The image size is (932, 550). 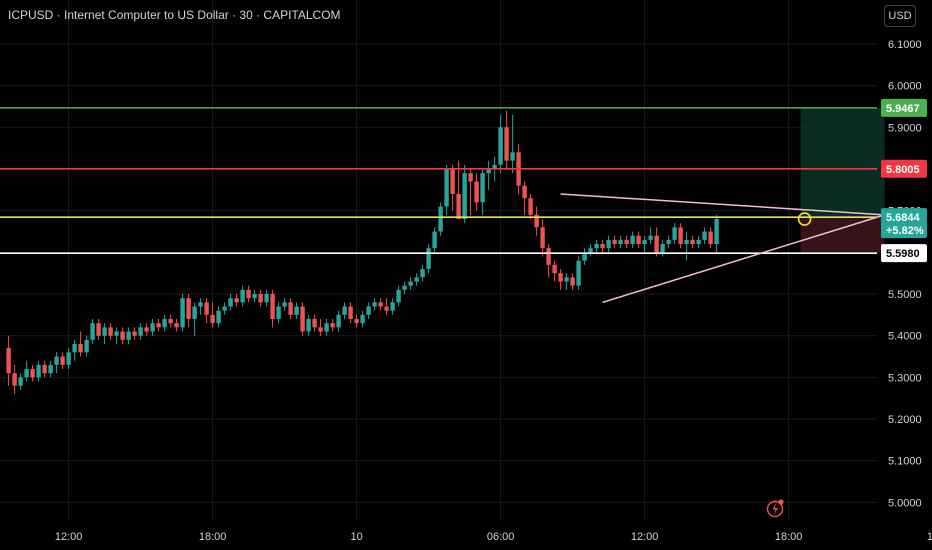 What do you see at coordinates (722, 204) in the screenshot?
I see `triangle-upper-line` at bounding box center [722, 204].